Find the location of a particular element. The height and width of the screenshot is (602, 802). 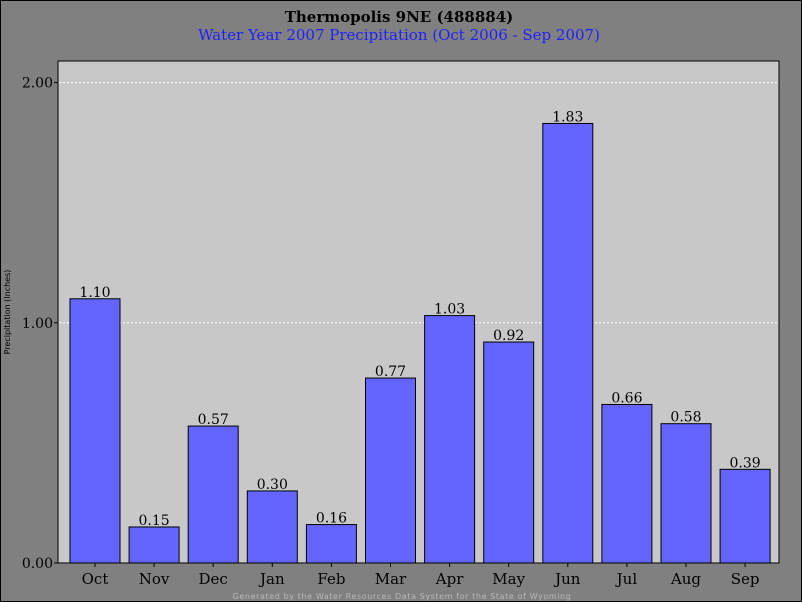

y-tick-label: 1.00 is located at coordinates (37, 324).